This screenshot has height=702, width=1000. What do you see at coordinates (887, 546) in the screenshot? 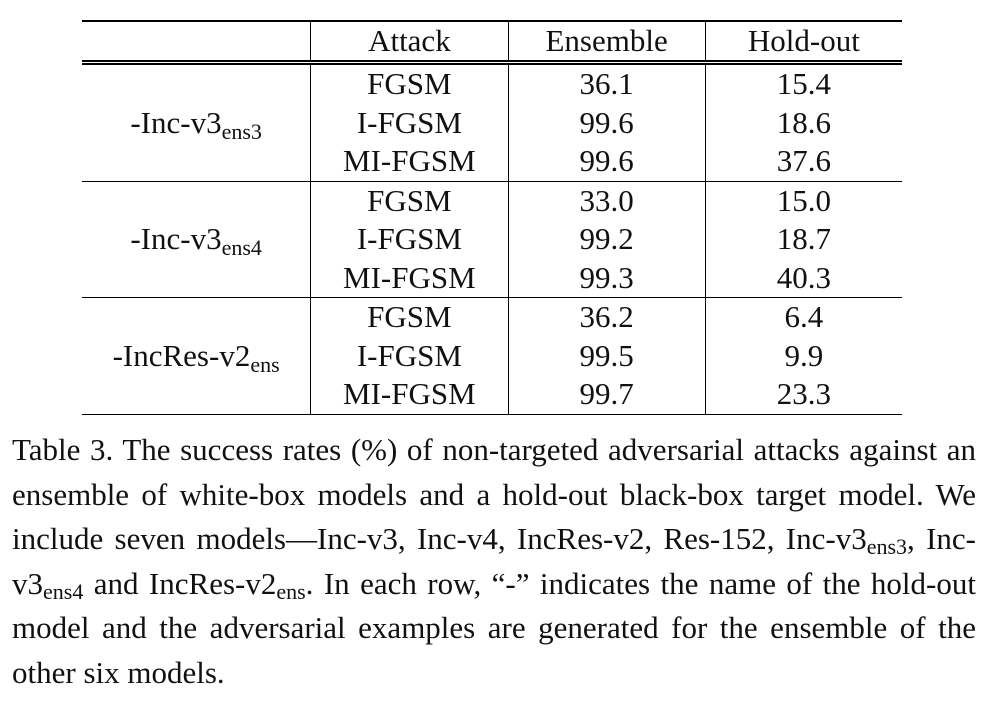
I see `caption-sub-1: ens3` at bounding box center [887, 546].